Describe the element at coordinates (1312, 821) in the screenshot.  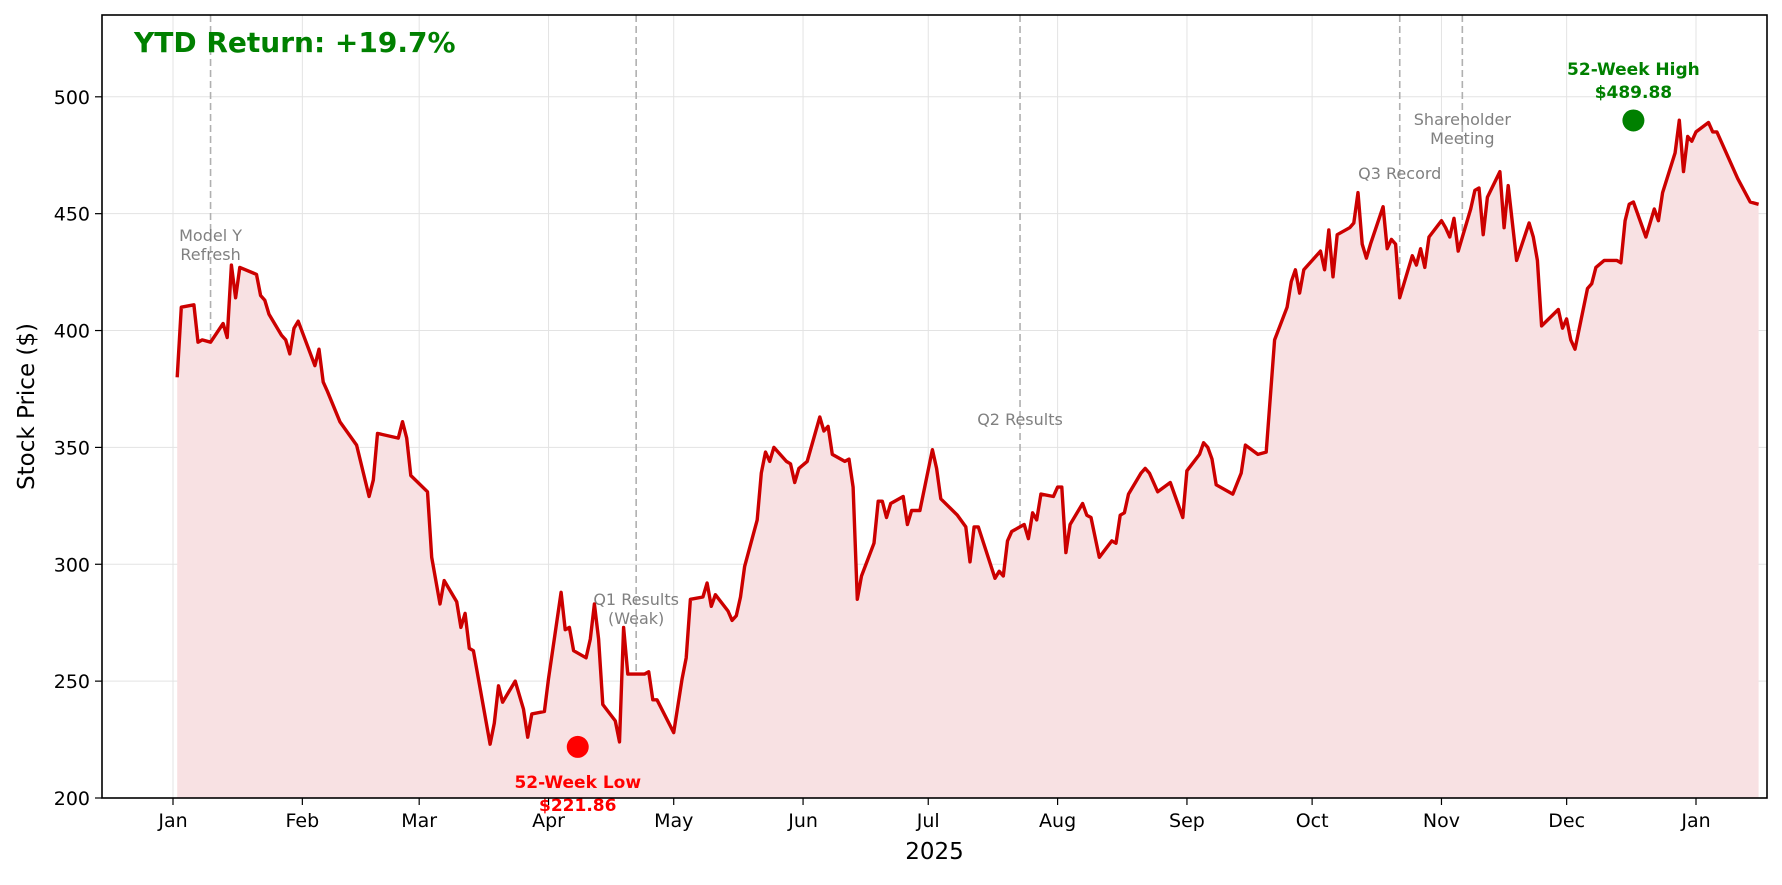
I see `x-tick-label: Oct` at that location.